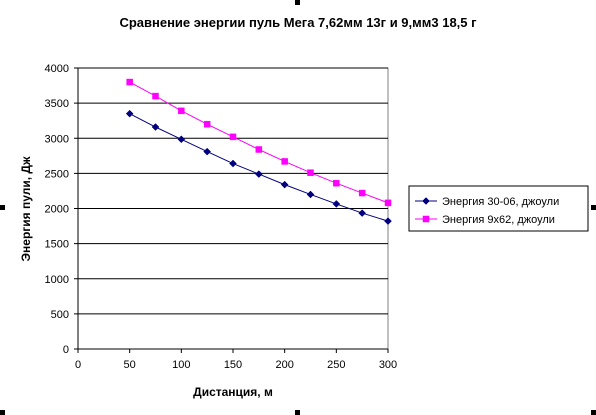  Describe the element at coordinates (130, 365) in the screenshot. I see `x-tick-label: 50` at that location.